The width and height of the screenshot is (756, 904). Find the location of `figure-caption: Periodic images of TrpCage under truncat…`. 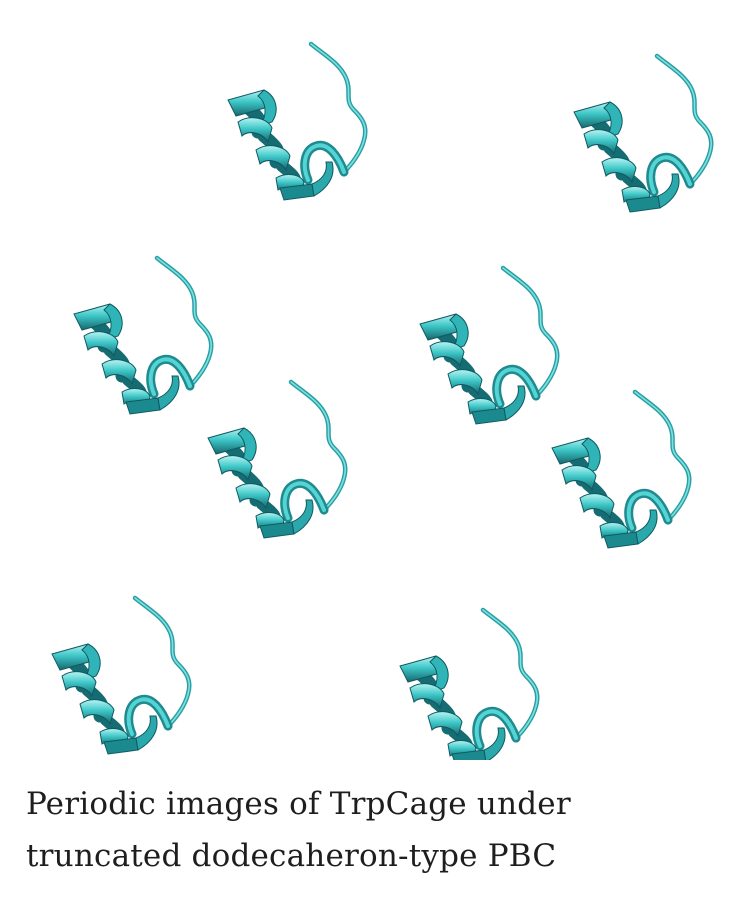

figure-caption: Periodic images of TrpCage under truncat… is located at coordinates (298, 830).